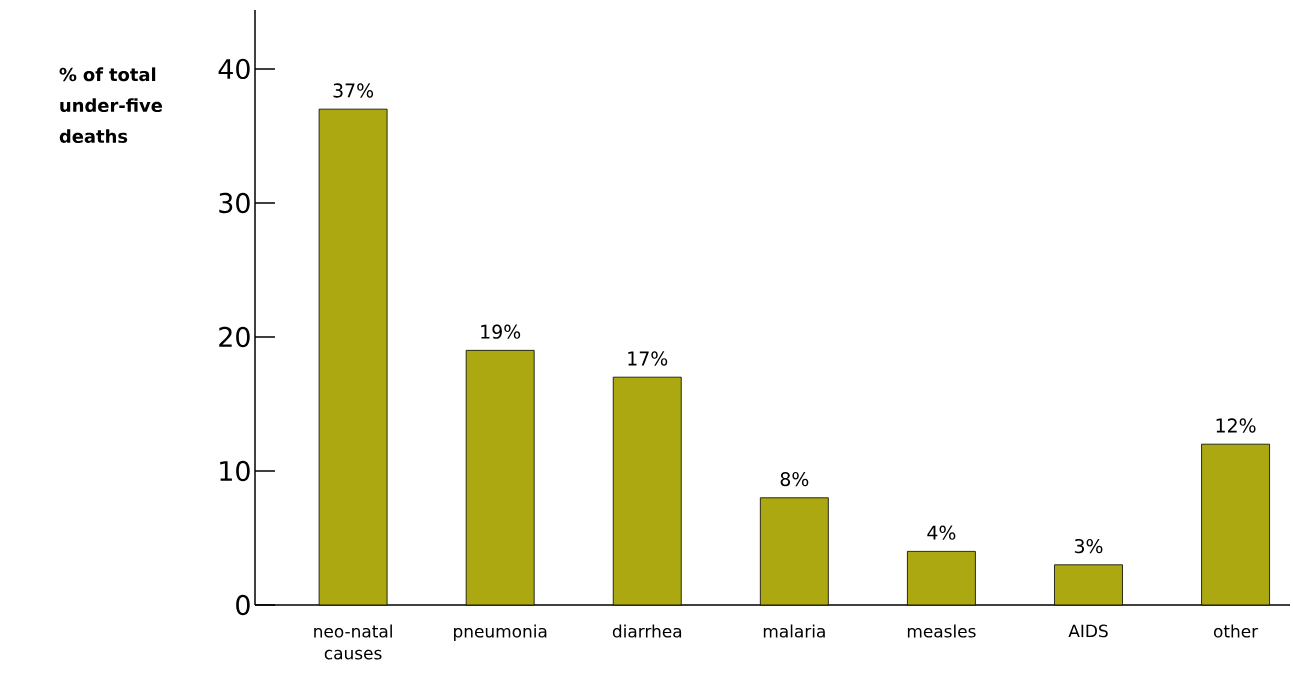  I want to click on x-tick-label: measles, so click(941, 631).